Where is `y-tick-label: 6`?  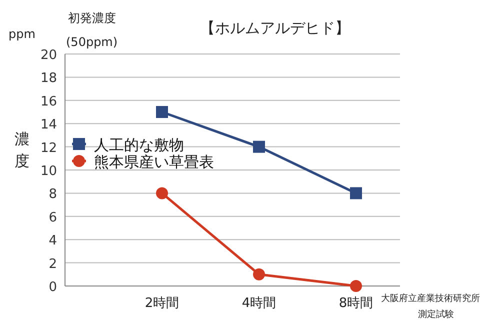
y-tick-label: 6 is located at coordinates (52, 218).